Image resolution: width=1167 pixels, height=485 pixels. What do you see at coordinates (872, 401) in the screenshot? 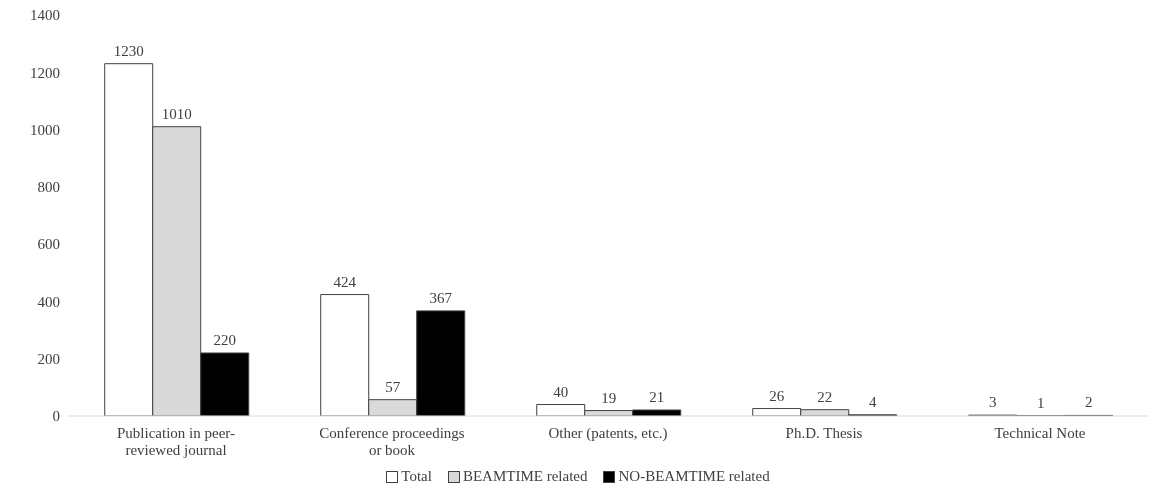
I see `data-label: 4` at bounding box center [872, 401].